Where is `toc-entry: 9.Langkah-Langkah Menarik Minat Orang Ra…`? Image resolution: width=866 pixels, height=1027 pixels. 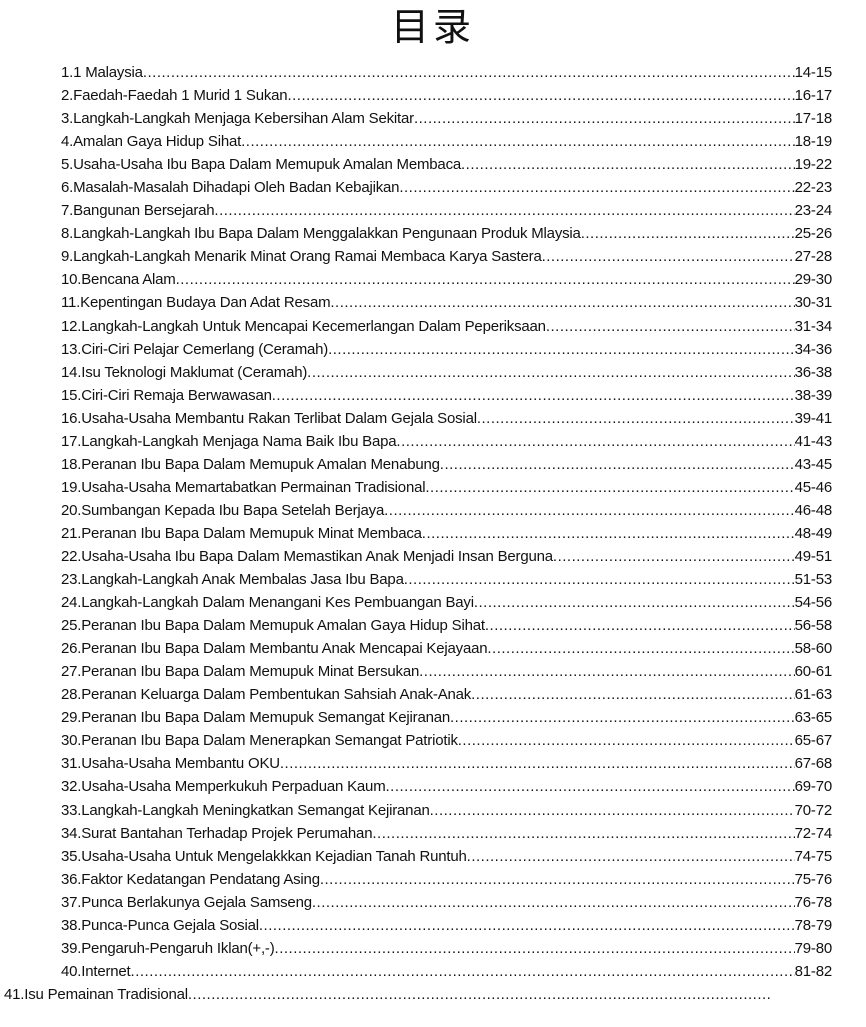
toc-entry: 9.Langkah-Langkah Menarik Minat Orang Ra… is located at coordinates (446, 256).